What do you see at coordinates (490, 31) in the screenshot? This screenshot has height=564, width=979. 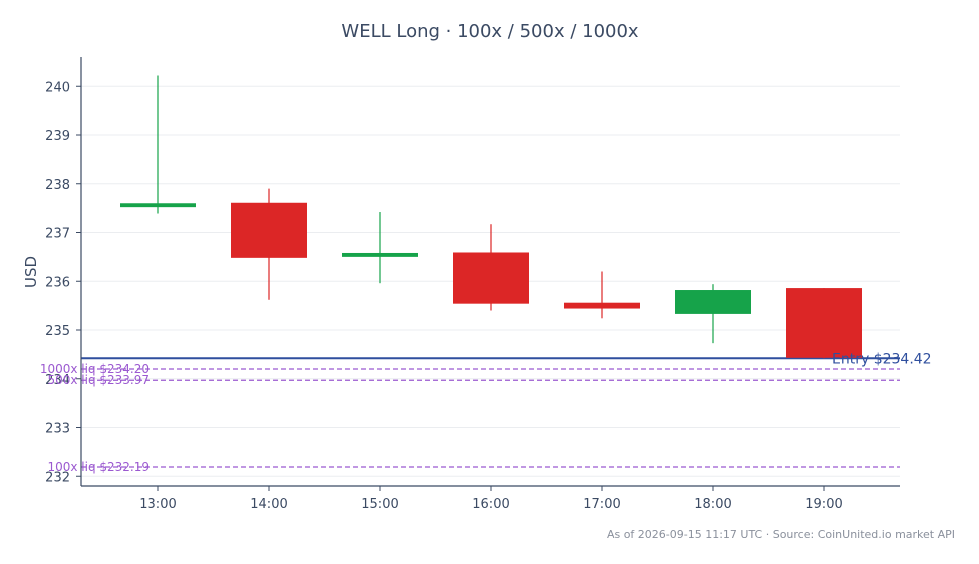 I see `chart-title: WELL Long · 100x / 500x / 1000x` at bounding box center [490, 31].